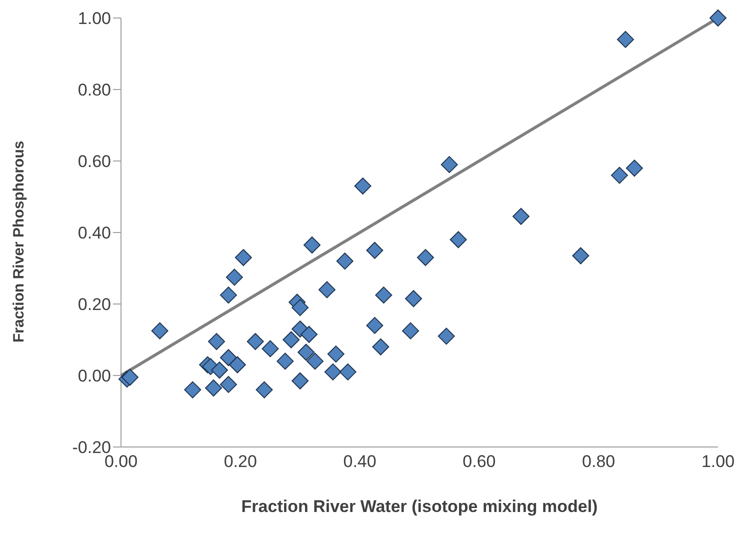 This screenshot has height=538, width=747. I want to click on y-tick-label: 1.00, so click(94, 18).